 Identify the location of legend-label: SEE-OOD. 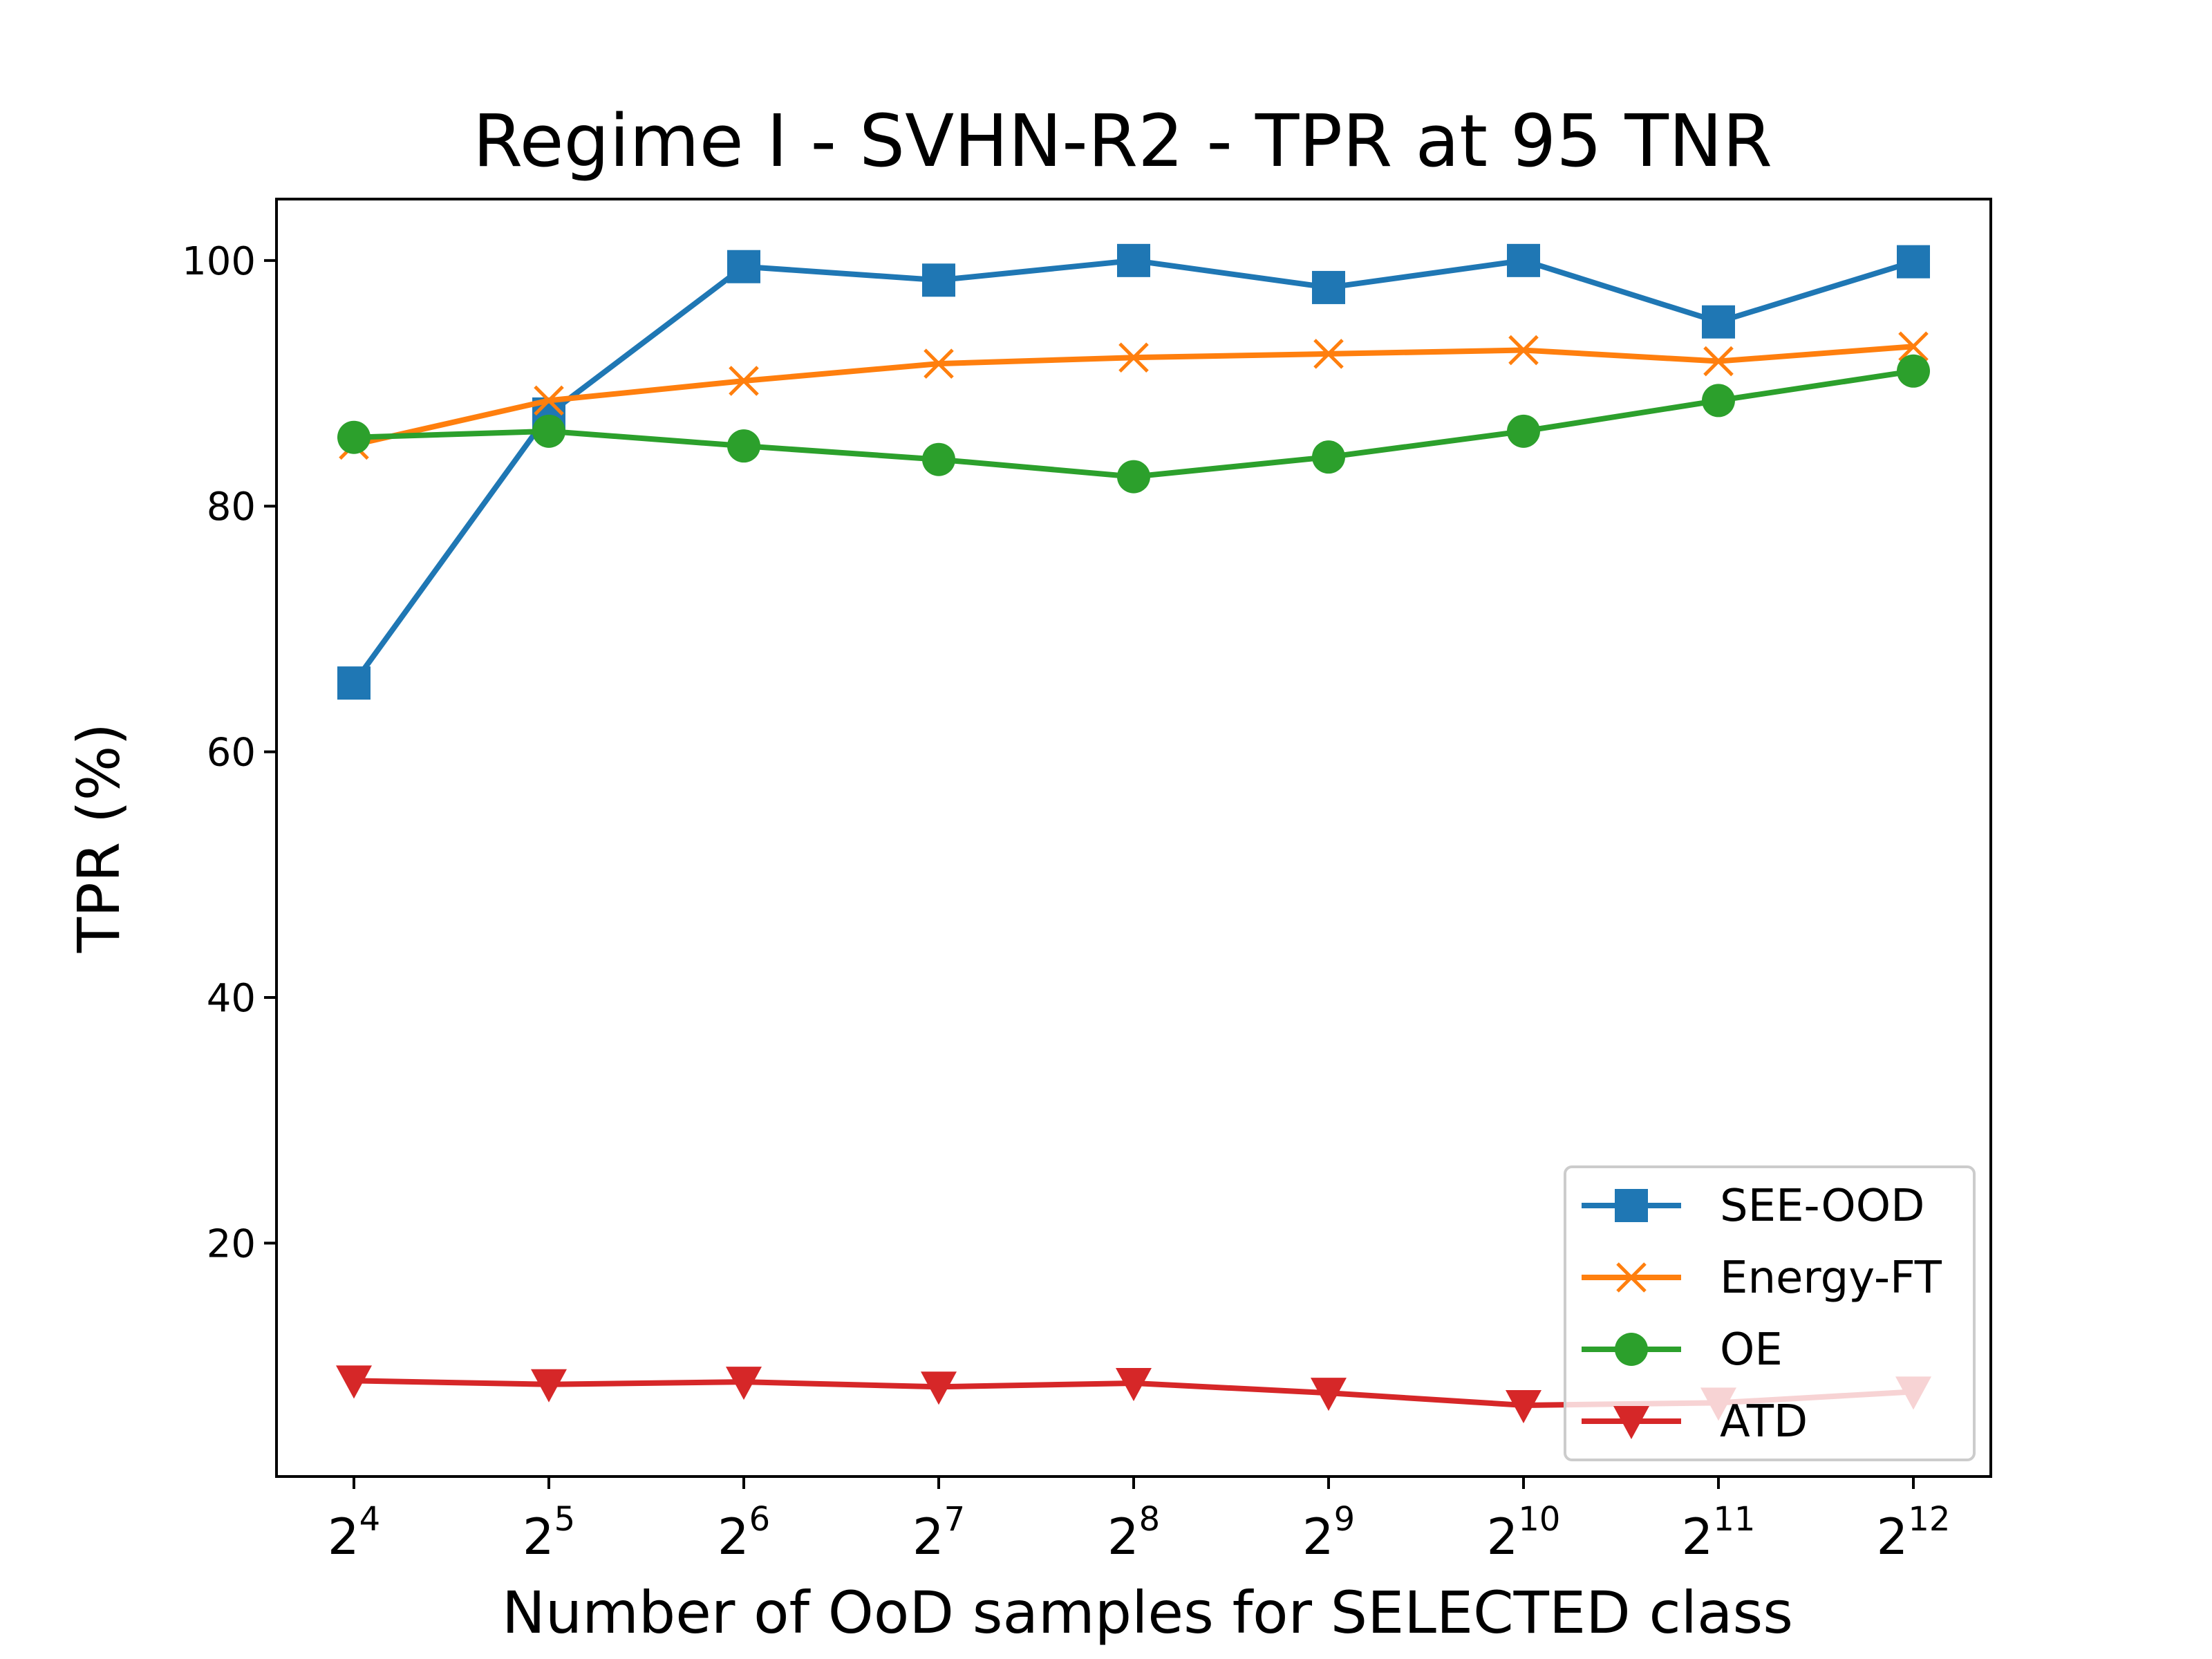
(1822, 1206).